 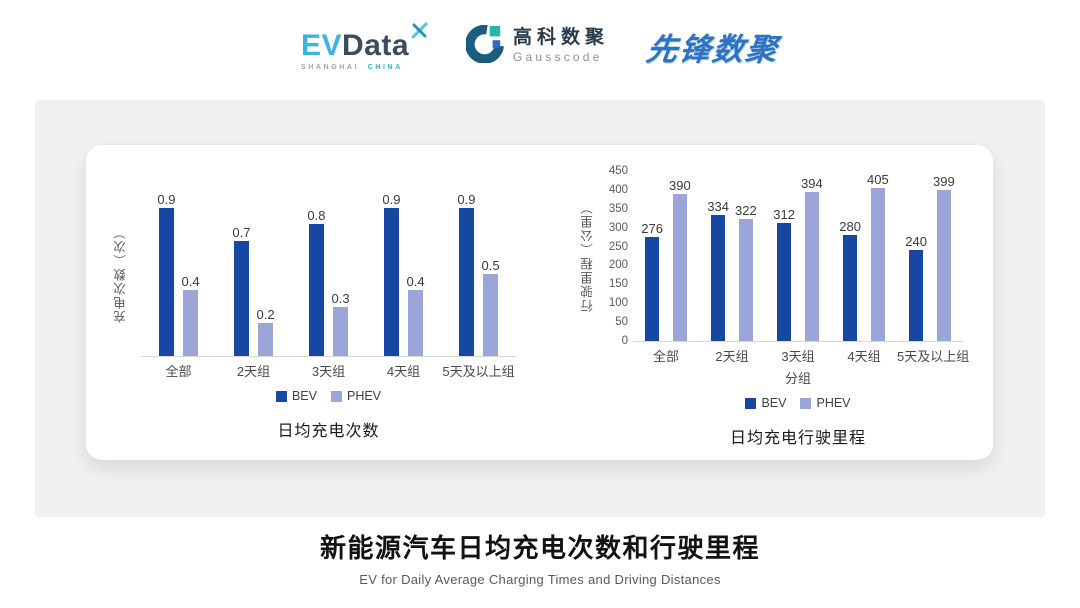 I want to click on legend-item-bev: BEV, so click(x=765, y=403).